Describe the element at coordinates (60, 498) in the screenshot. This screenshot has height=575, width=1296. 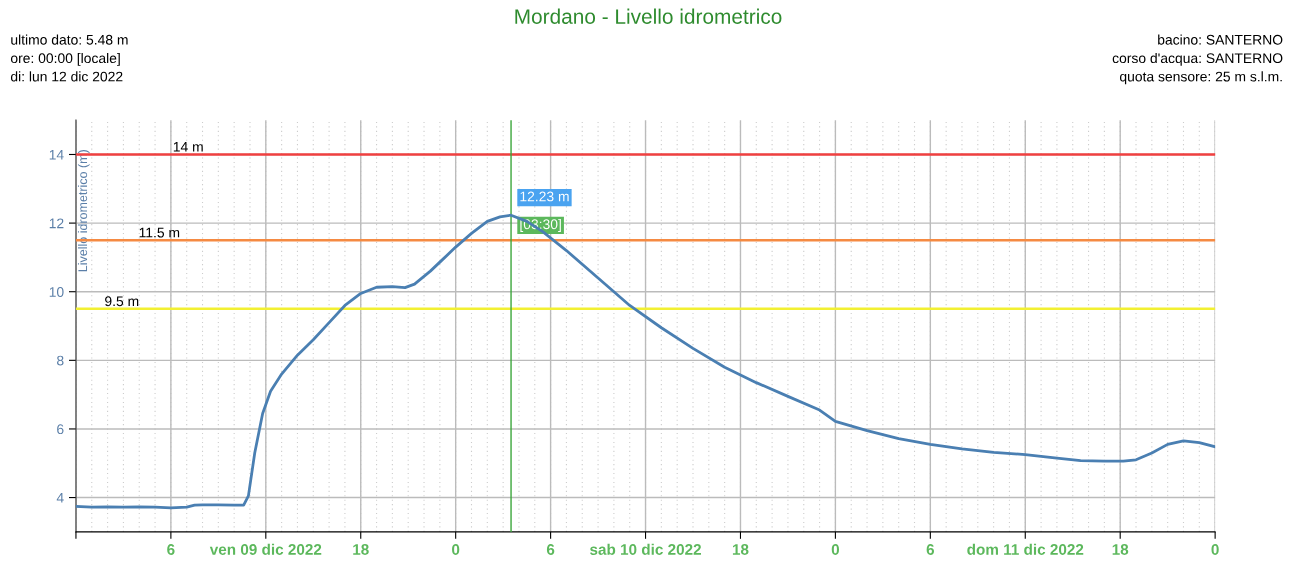
I see `y-tick-label: 4` at that location.